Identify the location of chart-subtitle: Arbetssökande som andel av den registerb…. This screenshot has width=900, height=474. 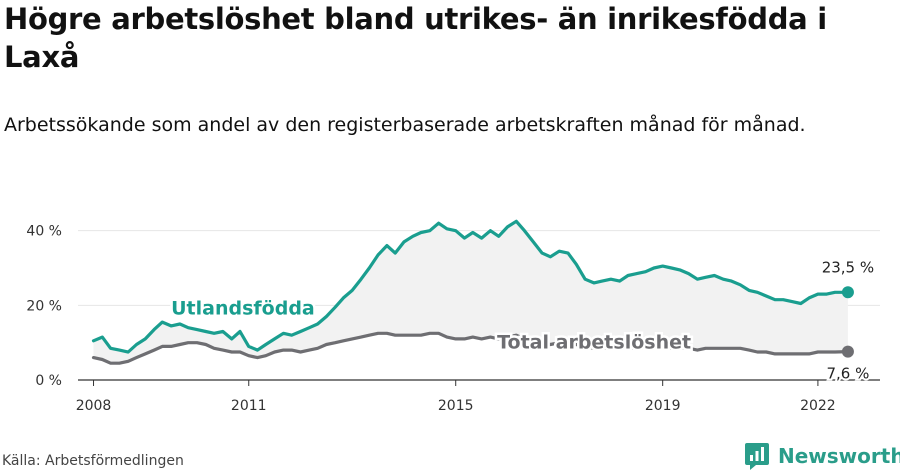
(405, 125).